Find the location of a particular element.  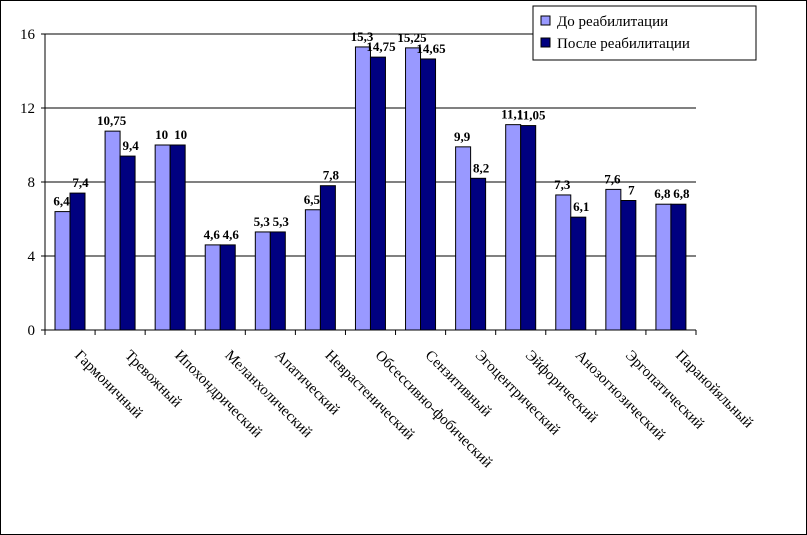

category-label: Эгоцентрический is located at coordinates (517, 393).